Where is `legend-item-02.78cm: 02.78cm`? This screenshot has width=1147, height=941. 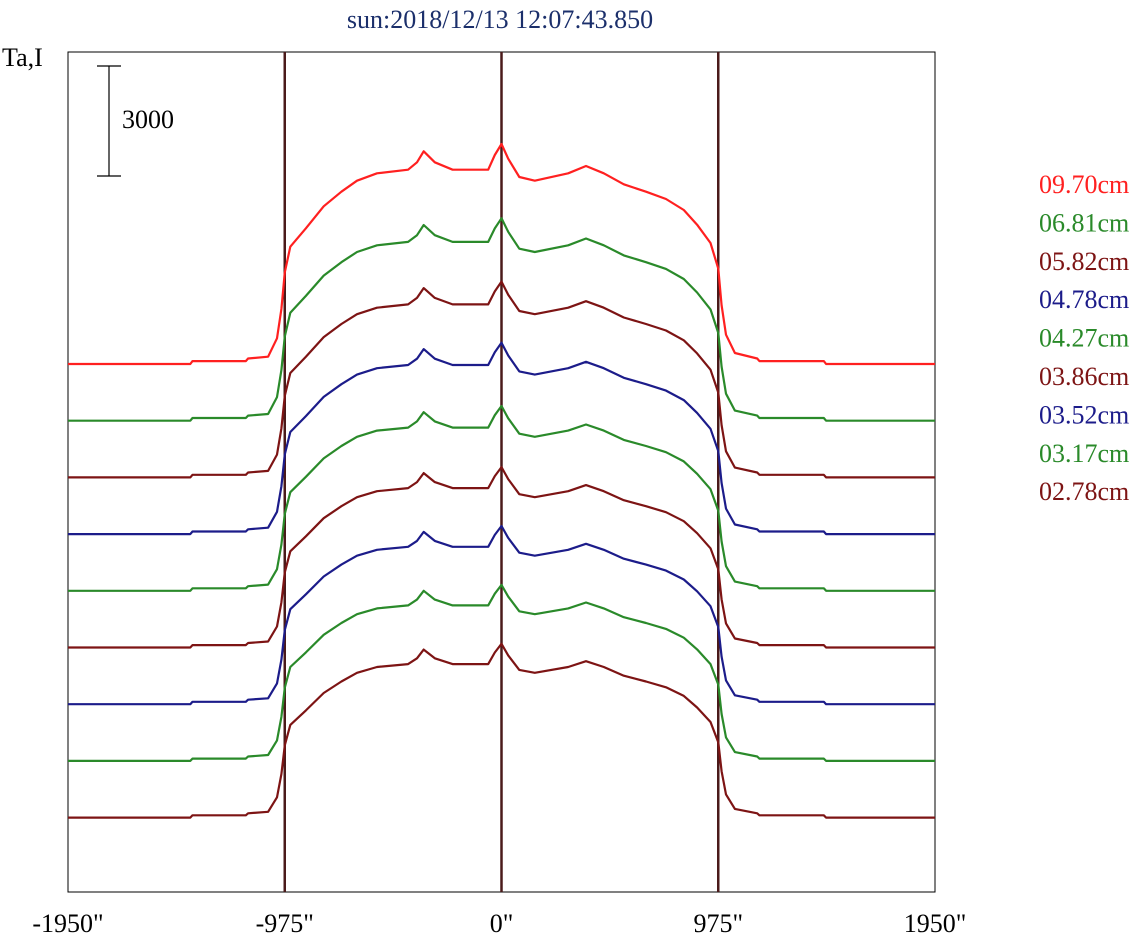
legend-item-02.78cm: 02.78cm is located at coordinates (1084, 491).